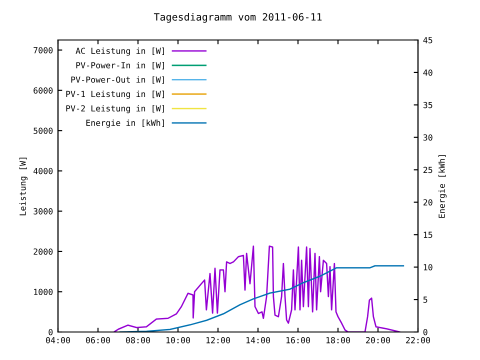 The width and height of the screenshot is (480, 360). Describe the element at coordinates (378, 340) in the screenshot. I see `x-tick-label: 20:00` at that location.